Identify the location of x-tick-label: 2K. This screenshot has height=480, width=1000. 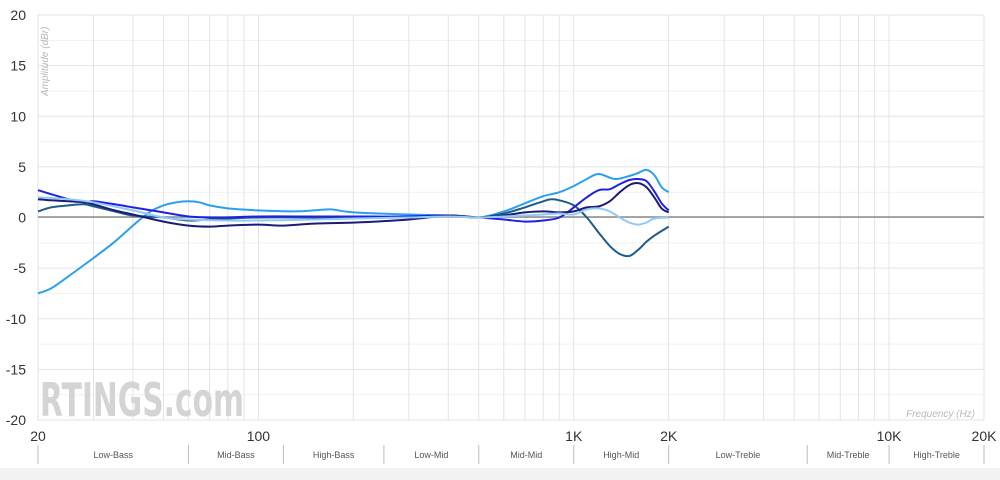
(669, 436).